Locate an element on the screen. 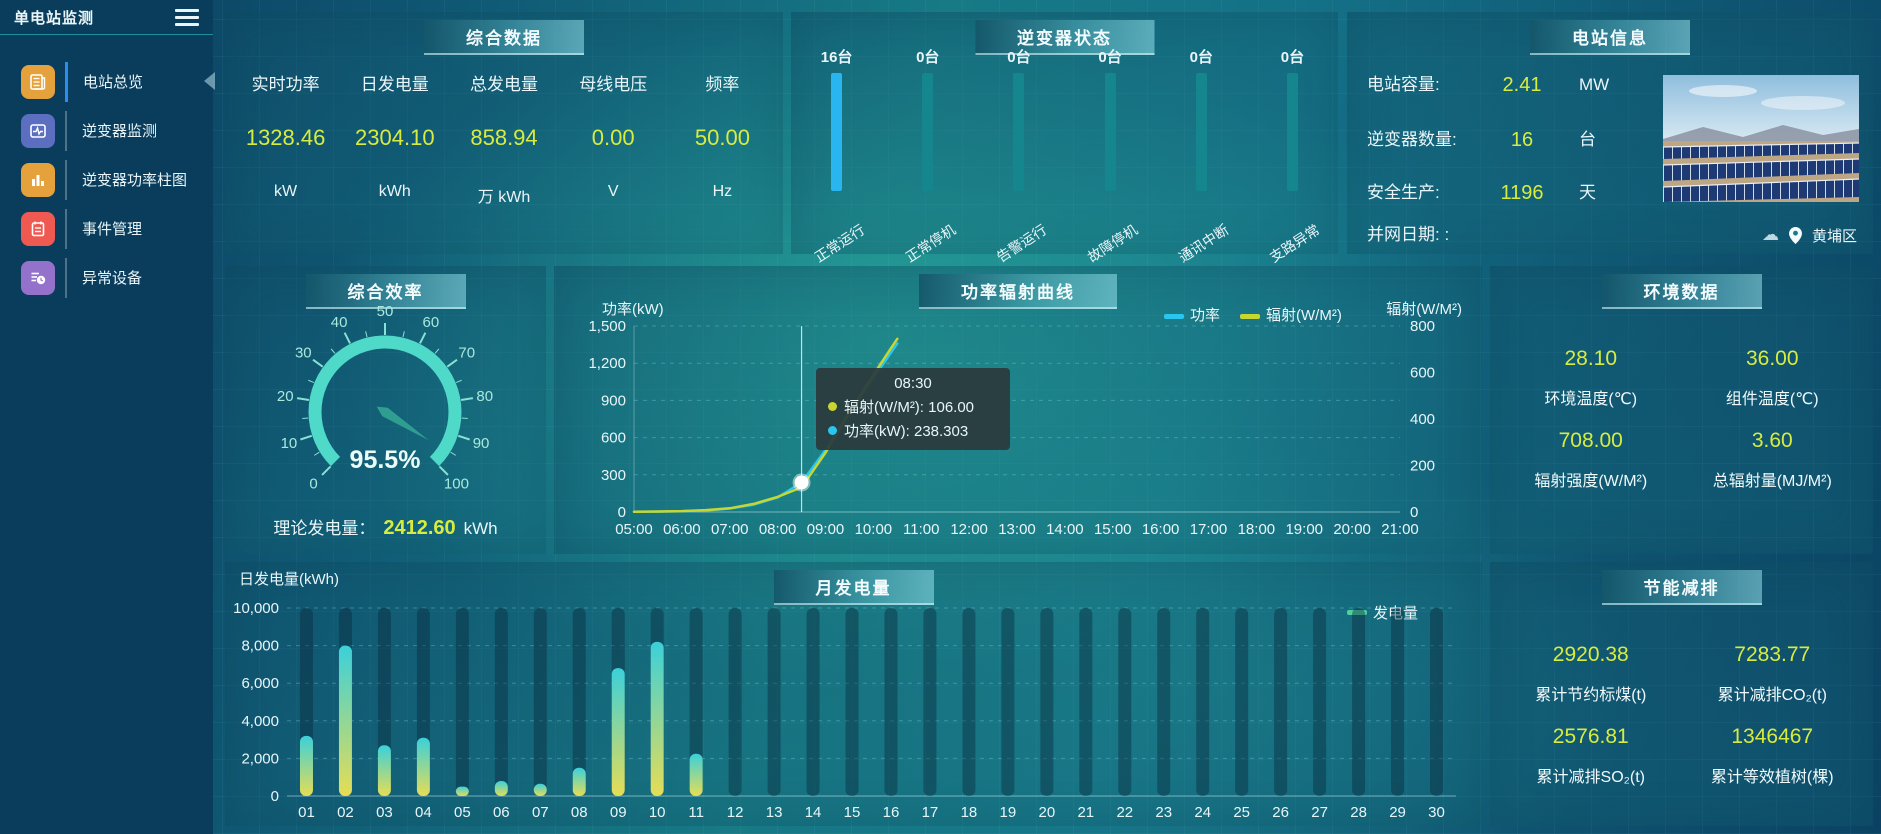 The width and height of the screenshot is (1881, 834). gauge-footer: 理论发电量： 2412.60 kWh is located at coordinates (385, 527).